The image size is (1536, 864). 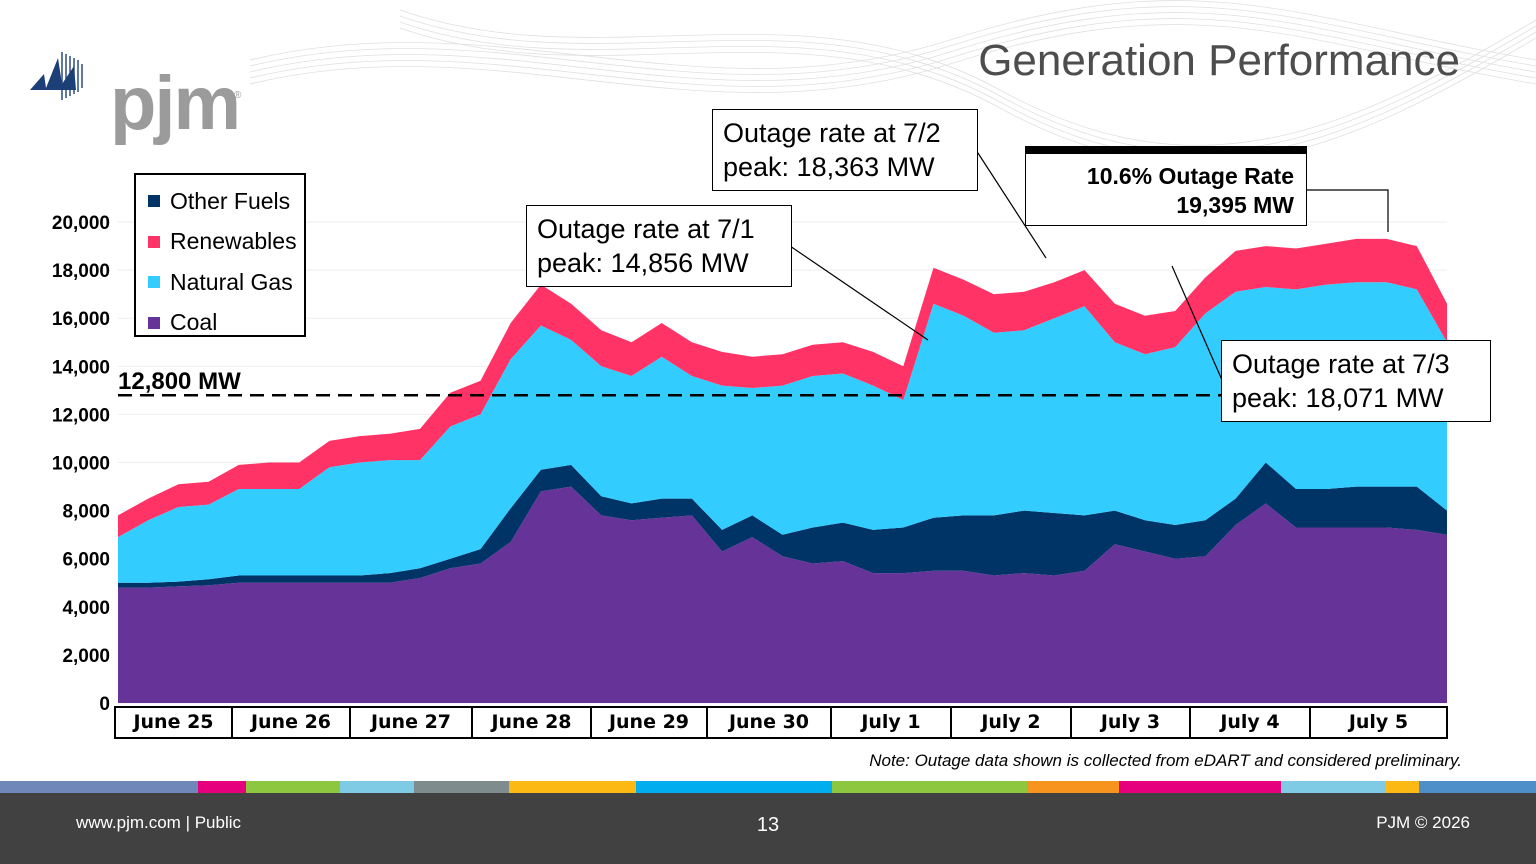 What do you see at coordinates (231, 281) in the screenshot?
I see `legend-label: Natural Gas` at bounding box center [231, 281].